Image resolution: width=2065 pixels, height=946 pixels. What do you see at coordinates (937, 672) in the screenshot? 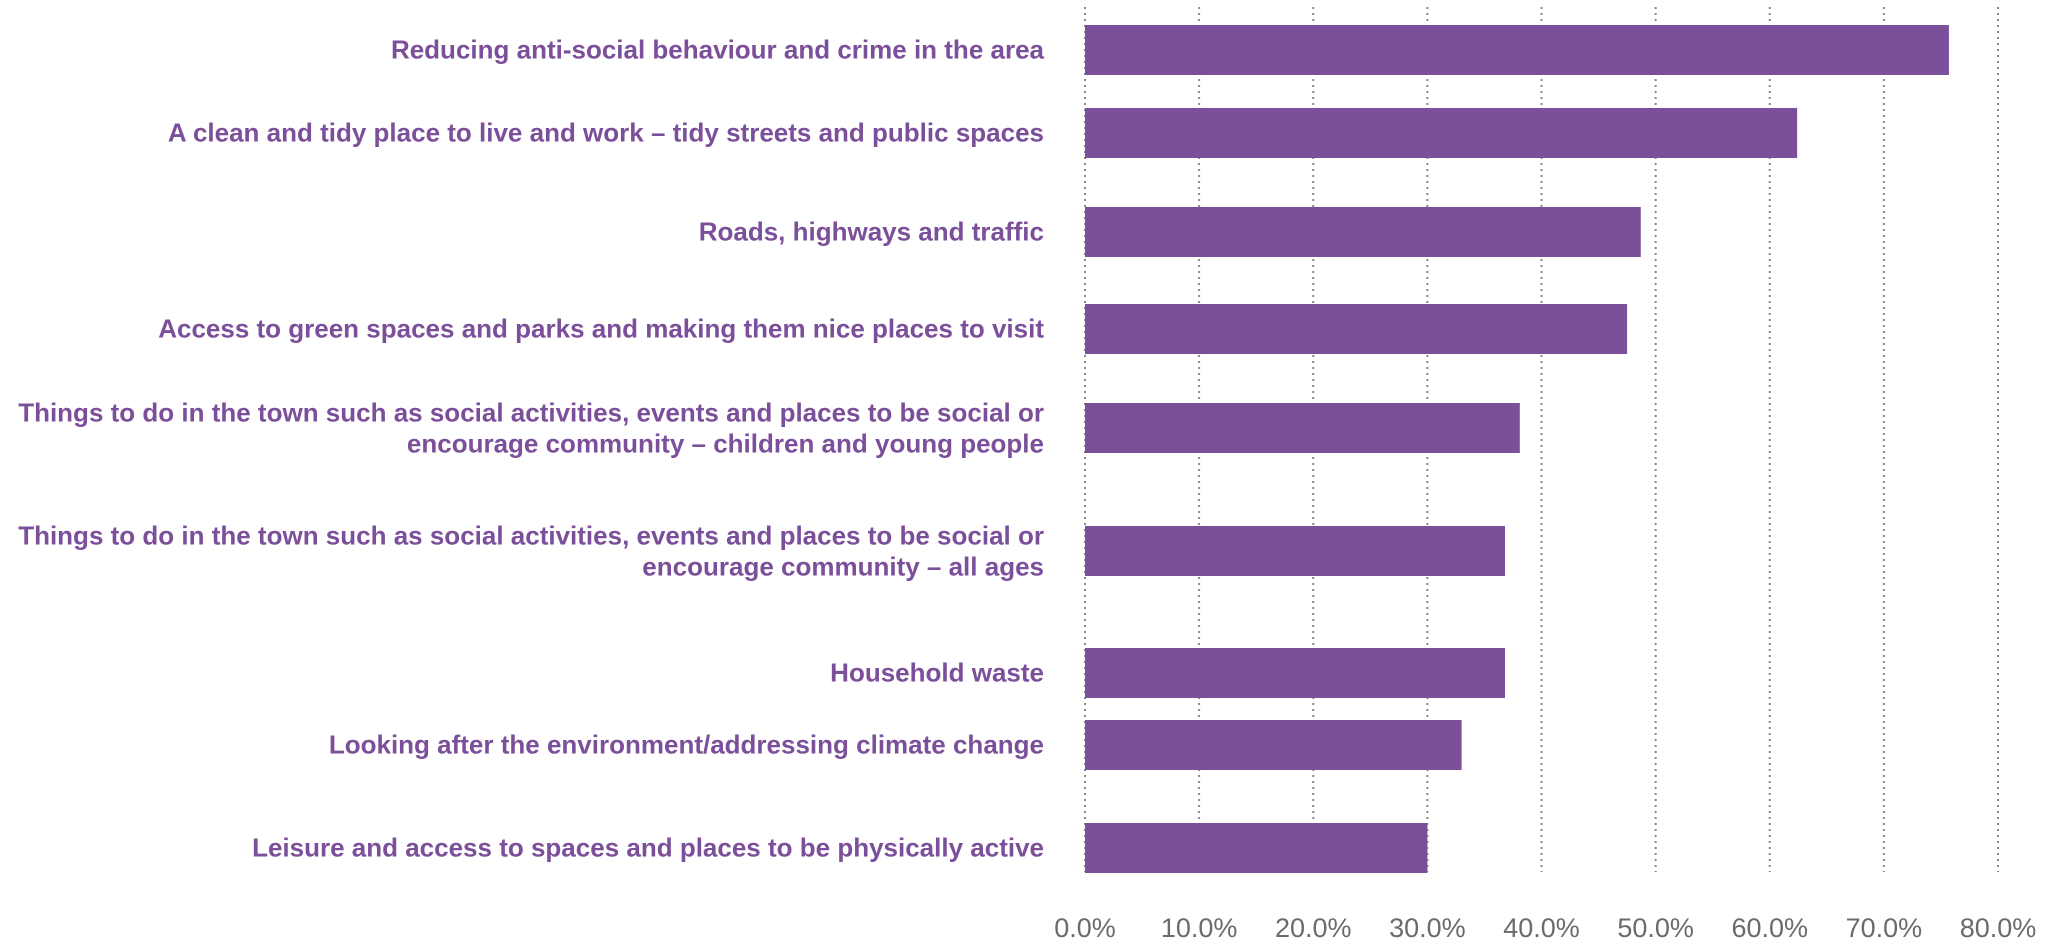
I see `category-label: Household waste` at bounding box center [937, 672].